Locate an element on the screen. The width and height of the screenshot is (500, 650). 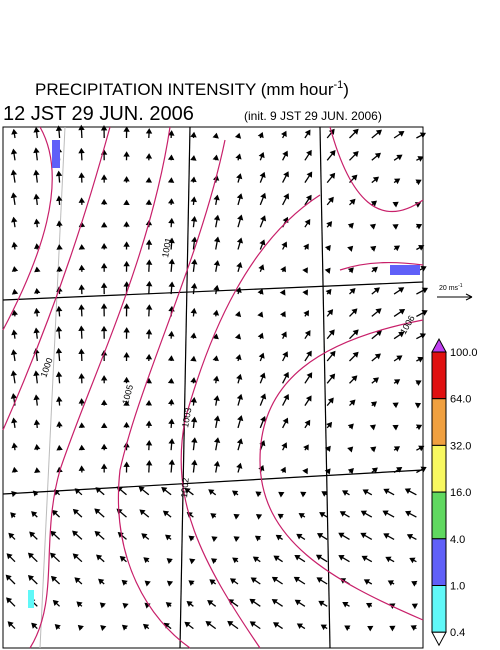
contour-label: 1001 is located at coordinates (166, 247).